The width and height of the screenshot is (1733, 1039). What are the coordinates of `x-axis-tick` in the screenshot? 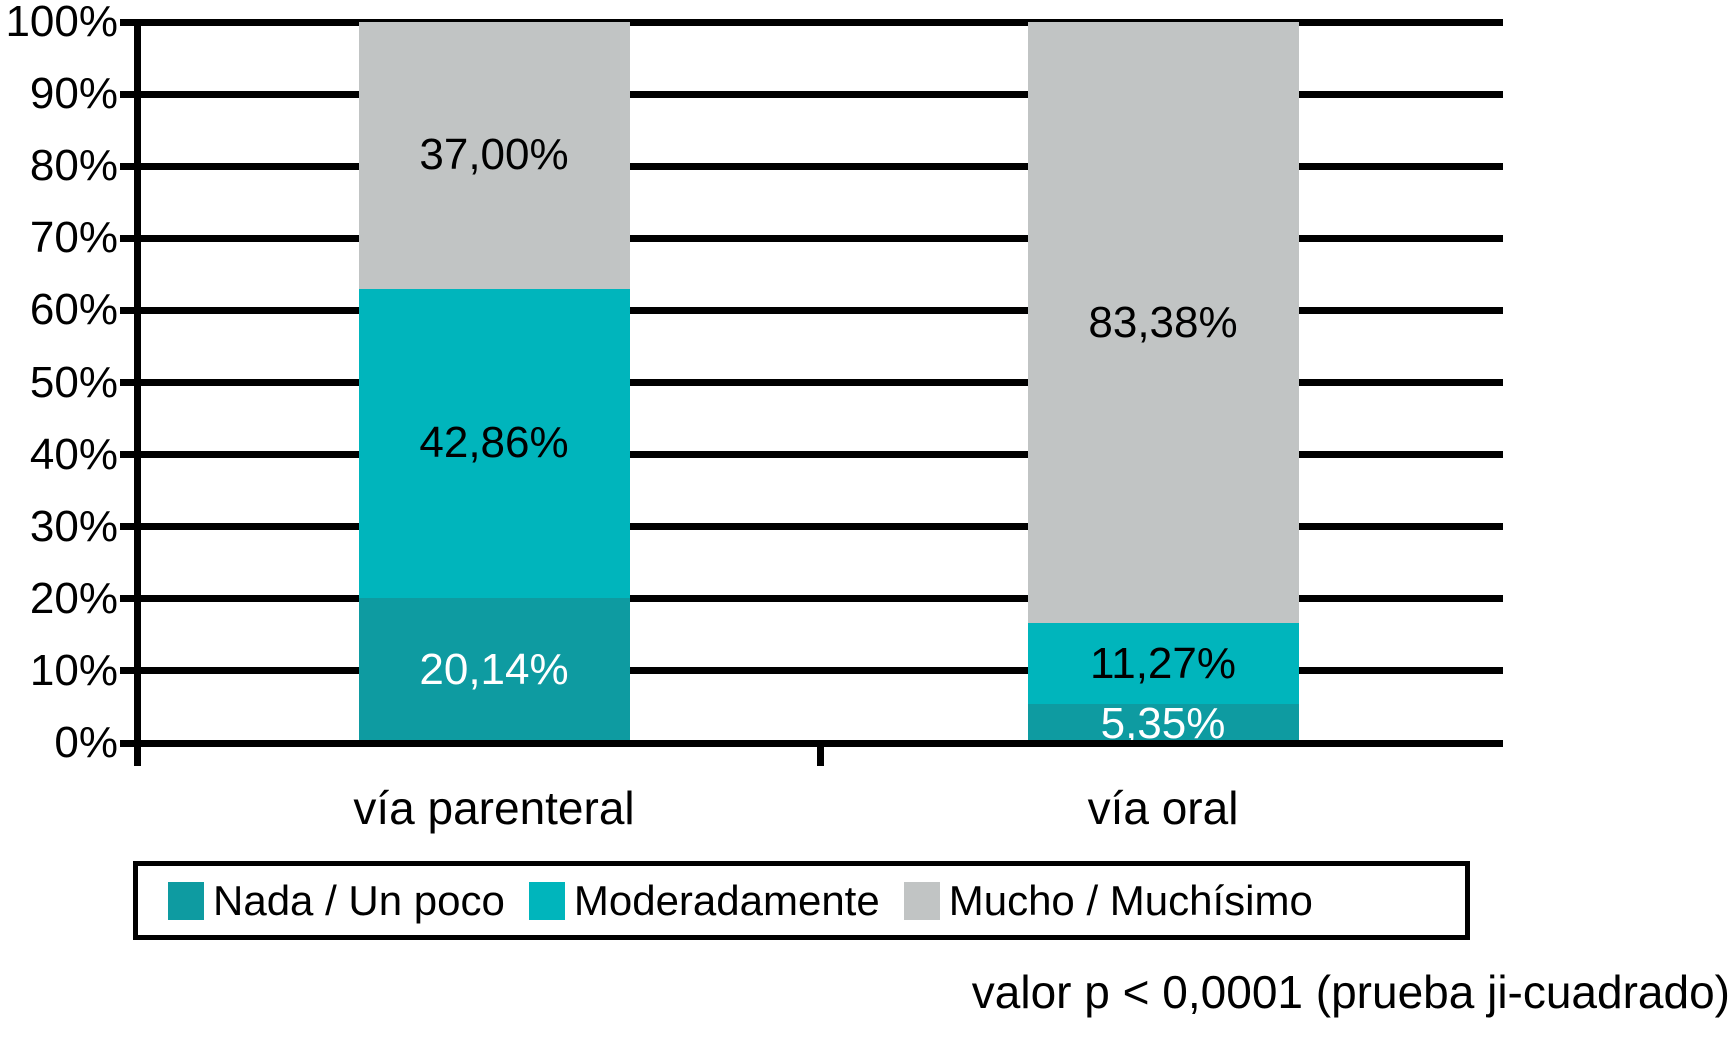 It's located at (820, 754).